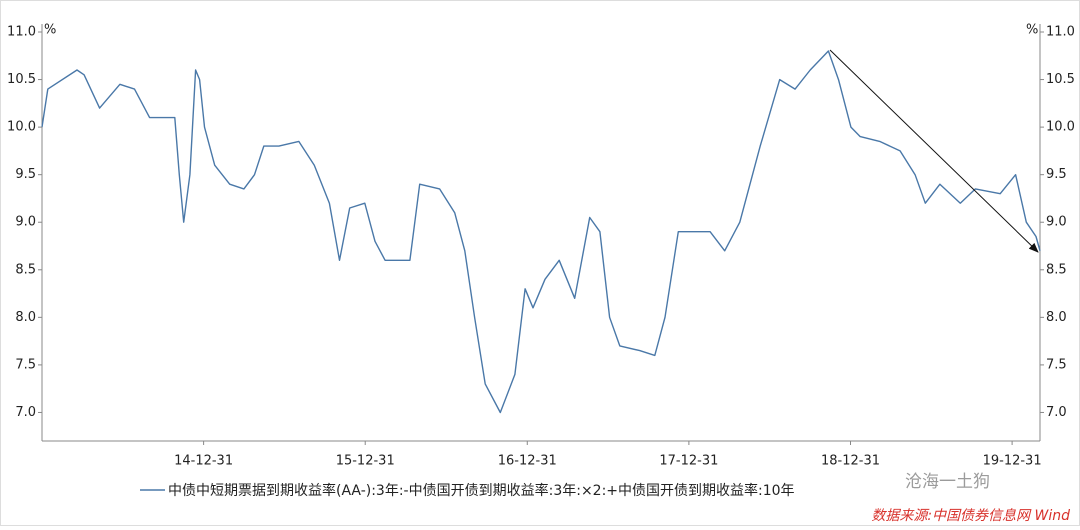 The width and height of the screenshot is (1080, 530). Describe the element at coordinates (934, 151) in the screenshot. I see `trend-arrow` at that location.